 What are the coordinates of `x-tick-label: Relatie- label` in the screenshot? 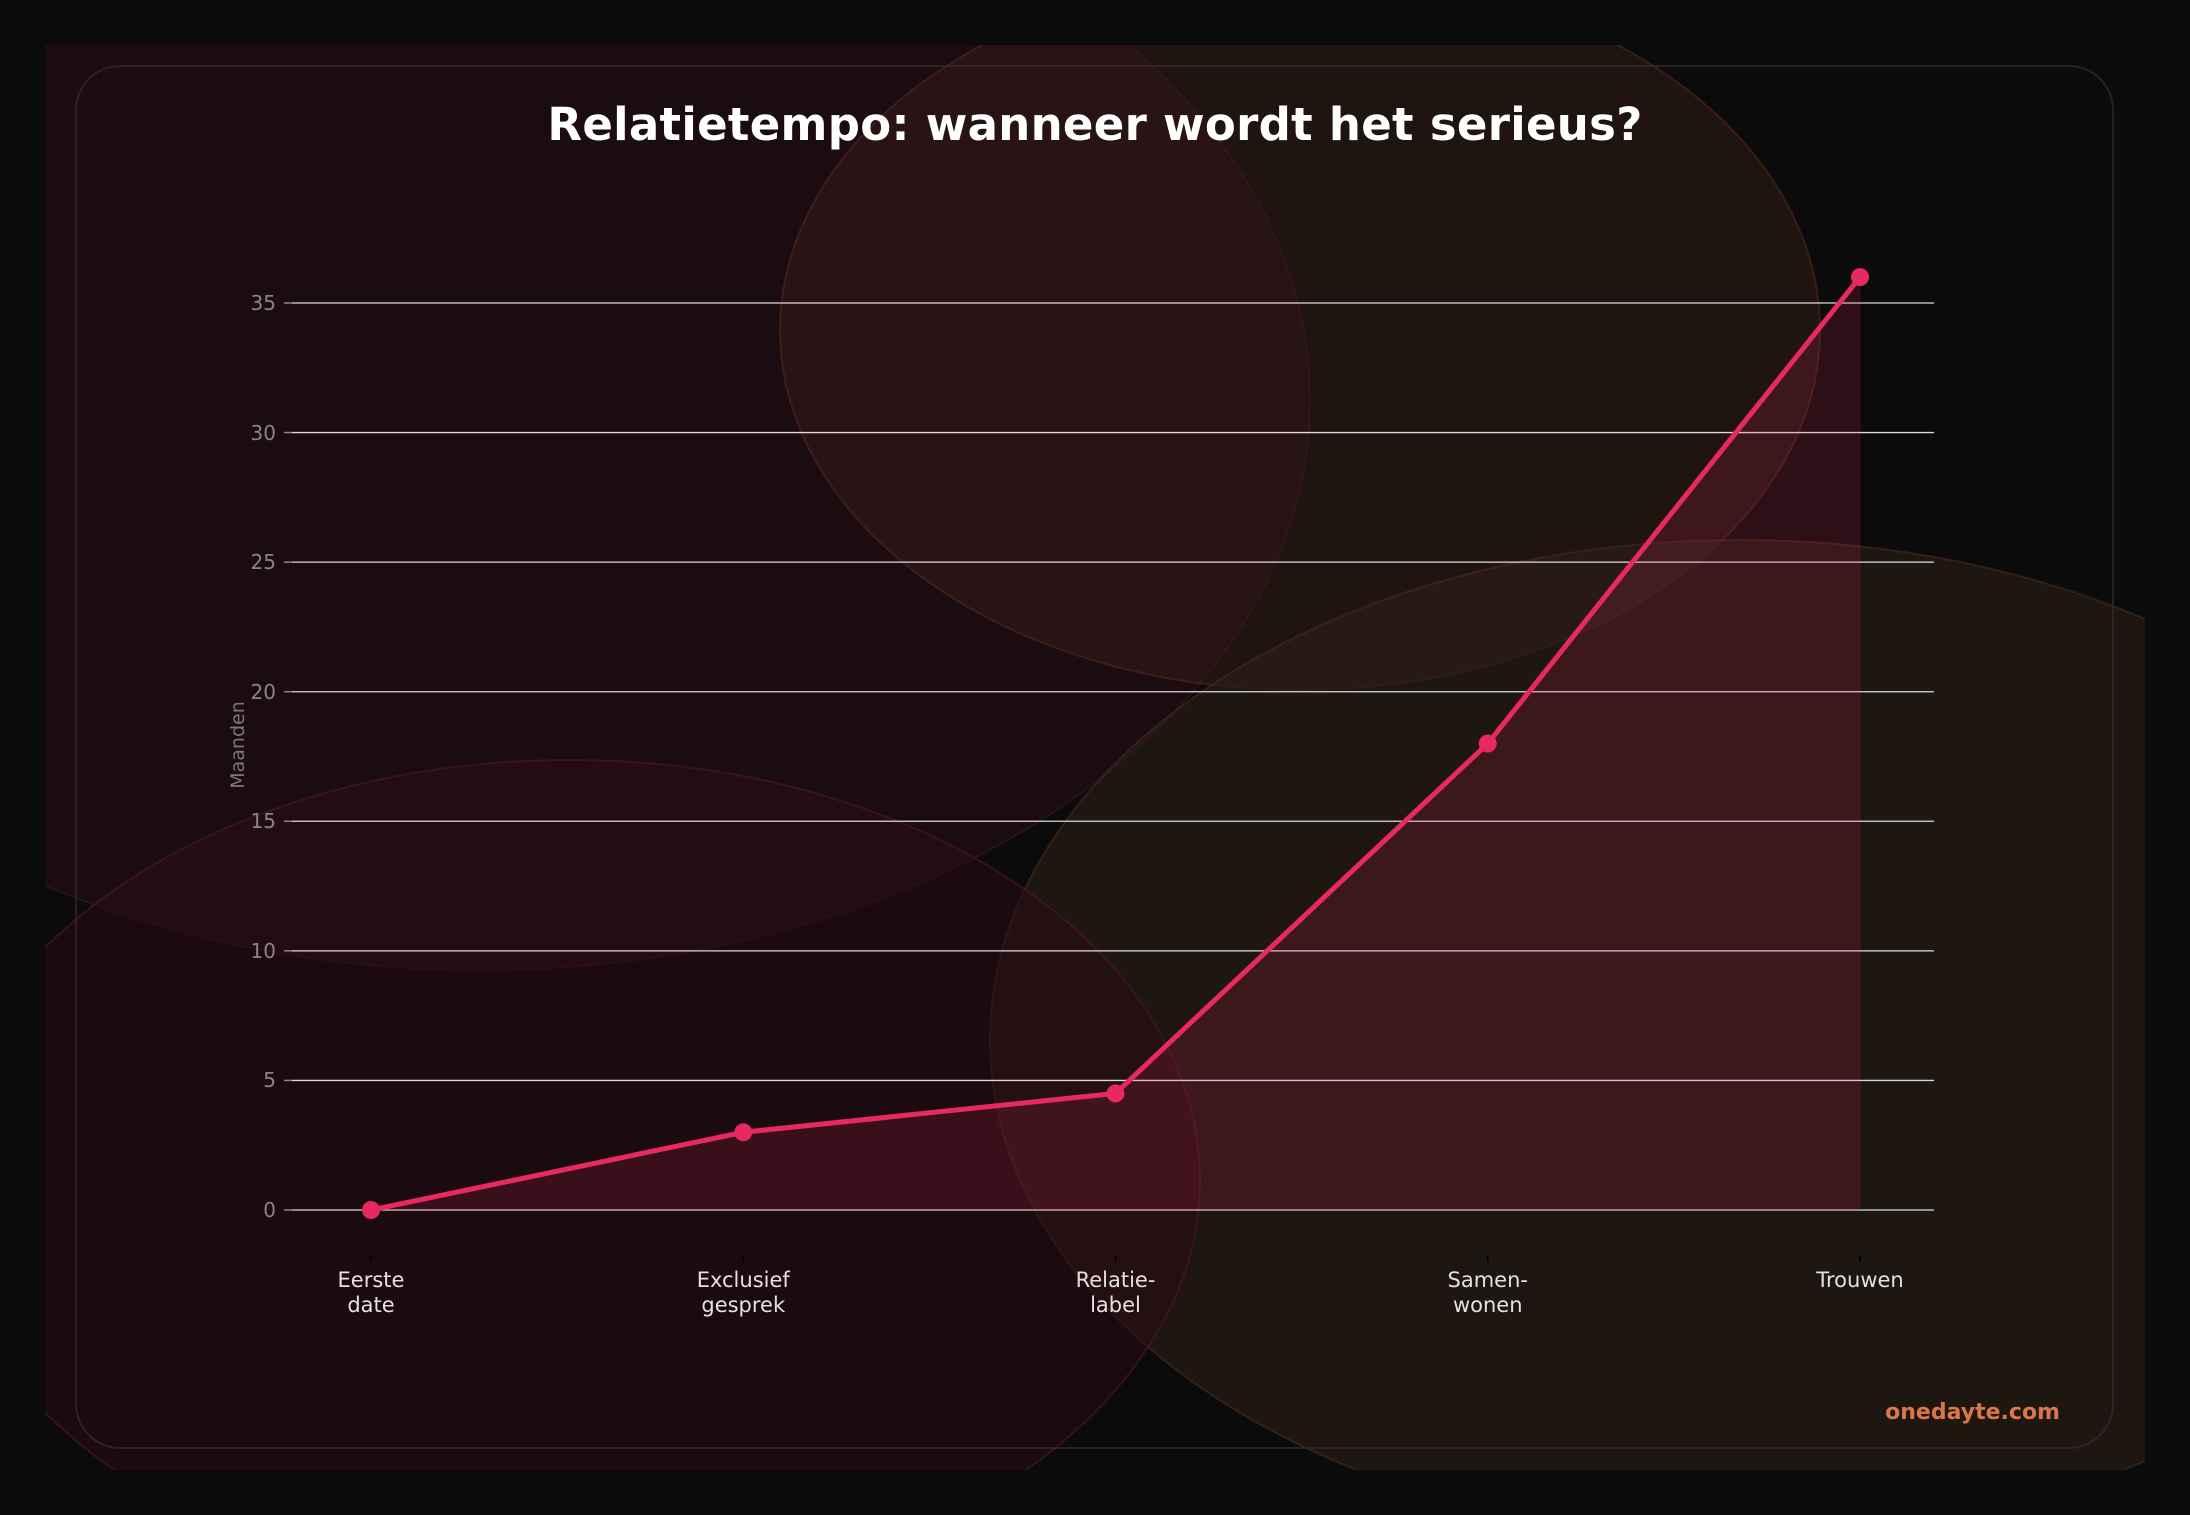 It's located at (1115, 1292).